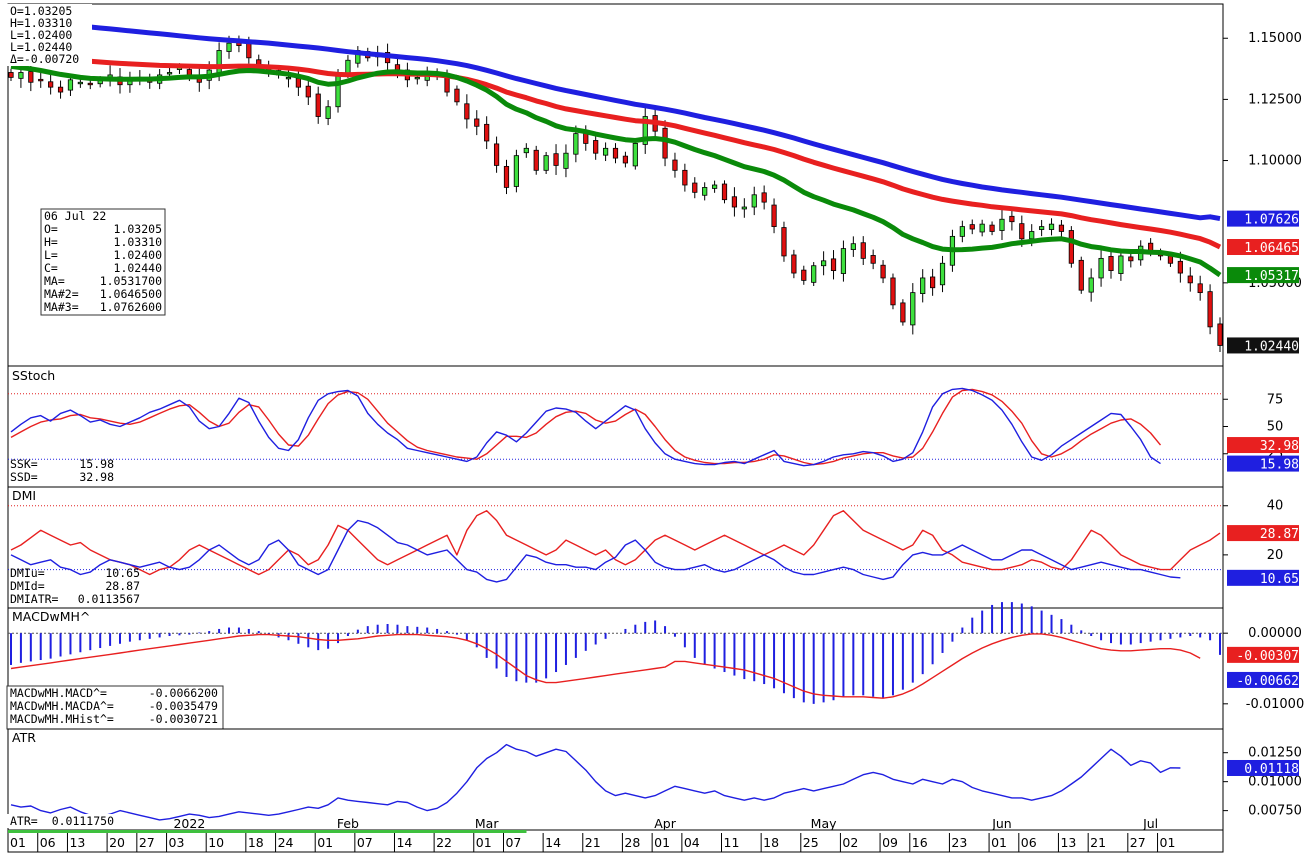  What do you see at coordinates (62, 706) in the screenshot?
I see `macd-readout-label: MACDwMH.MACDA^=` at bounding box center [62, 706].